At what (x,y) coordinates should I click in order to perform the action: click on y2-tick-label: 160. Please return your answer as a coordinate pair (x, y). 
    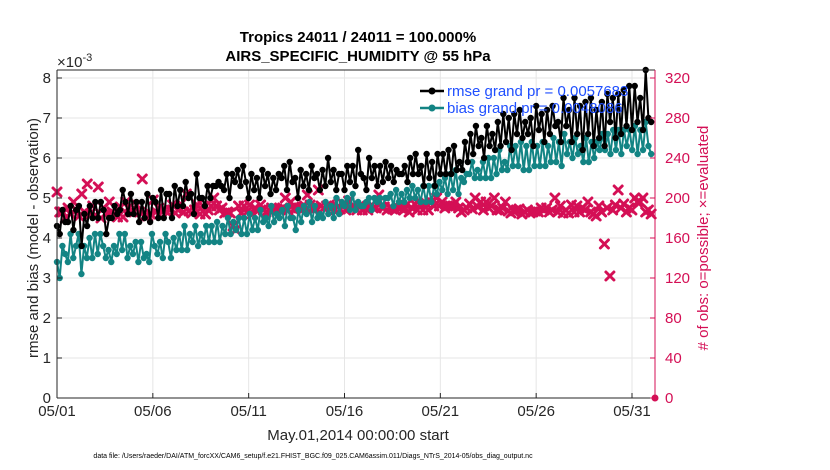
    Looking at the image, I should click on (677, 238).